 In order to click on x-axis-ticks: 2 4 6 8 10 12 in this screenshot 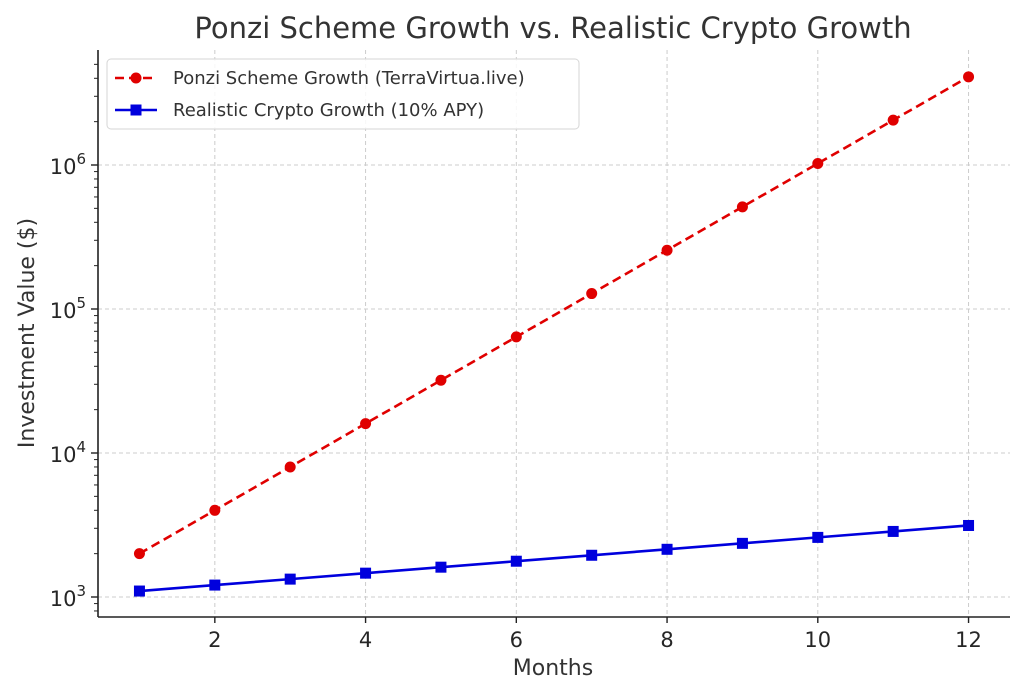, I will do `click(595, 634)`.